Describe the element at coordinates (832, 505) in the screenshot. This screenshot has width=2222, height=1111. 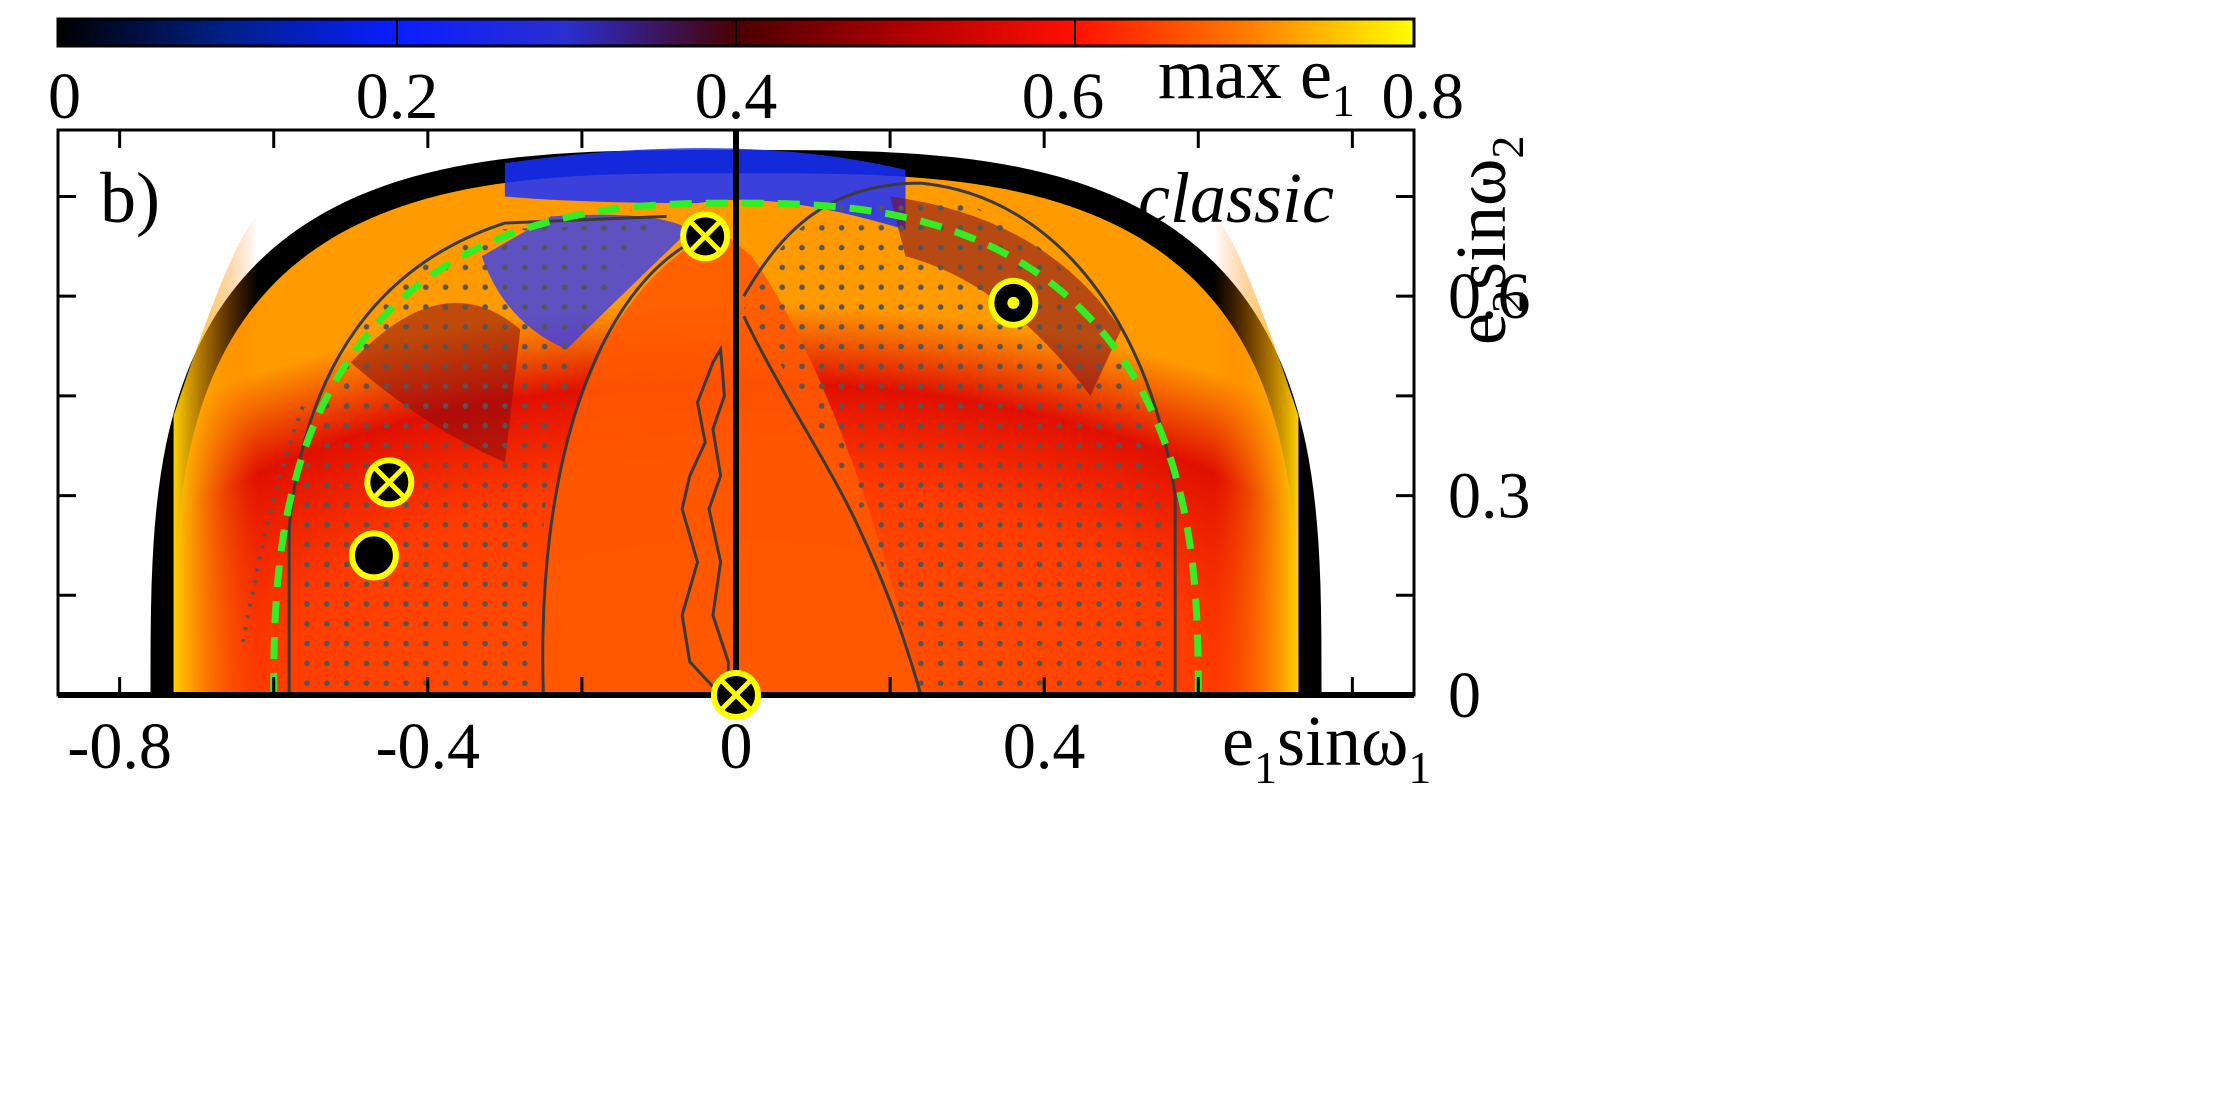
I see `contour-line-diagonal` at that location.